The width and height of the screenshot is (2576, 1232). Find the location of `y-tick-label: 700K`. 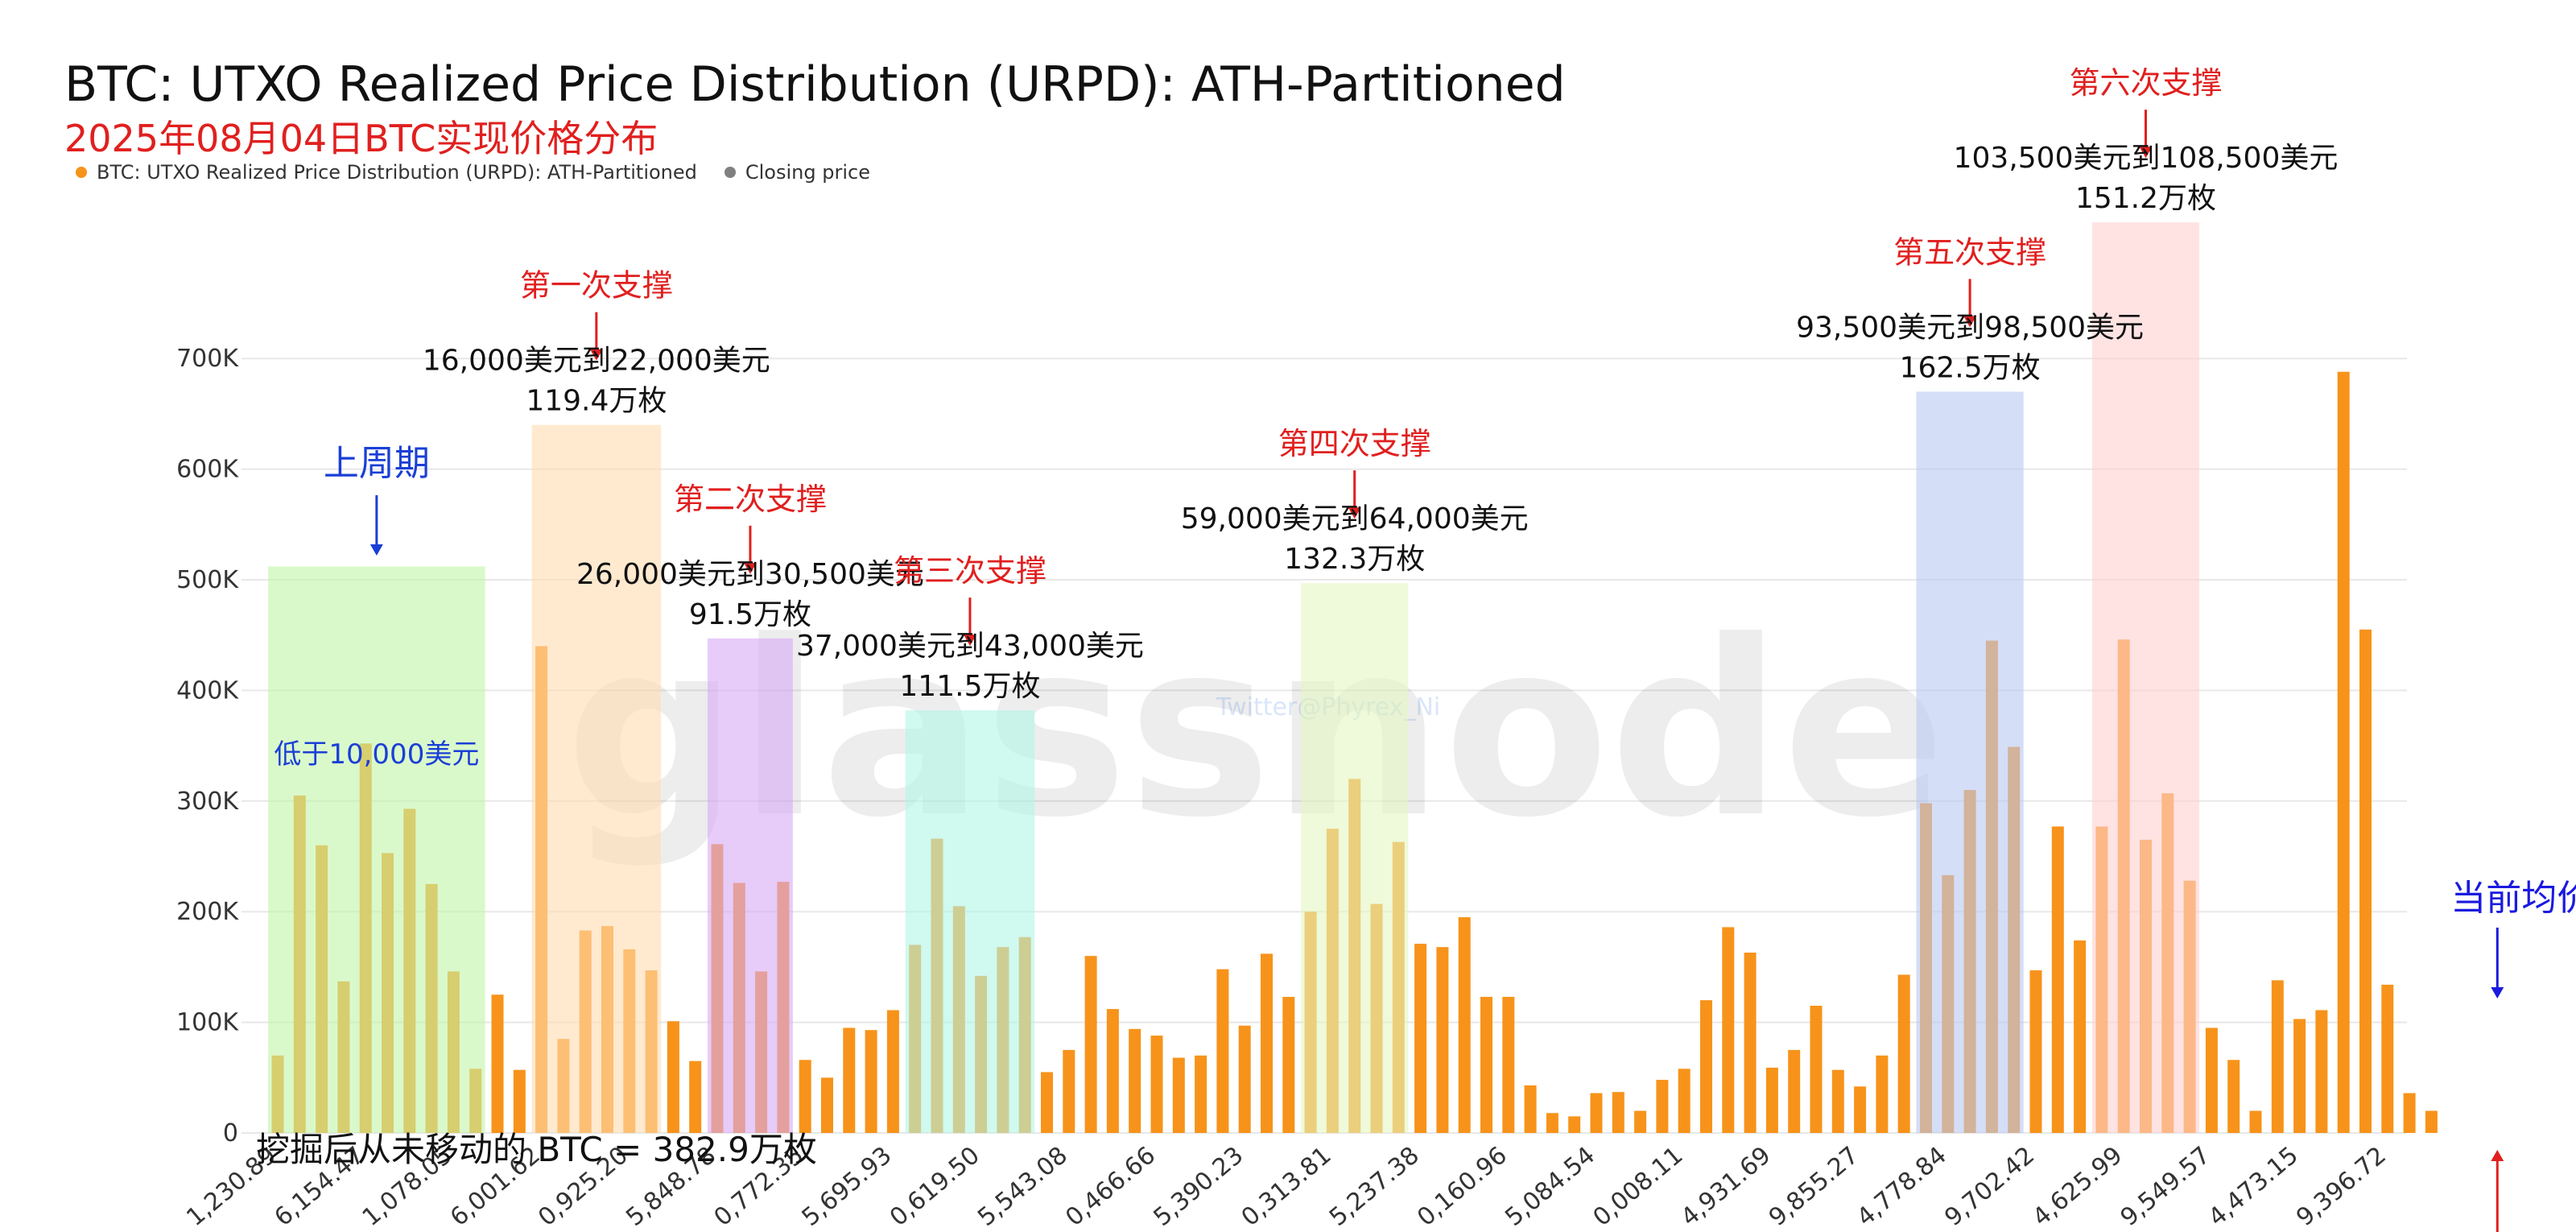

y-tick-label: 700K is located at coordinates (207, 359).